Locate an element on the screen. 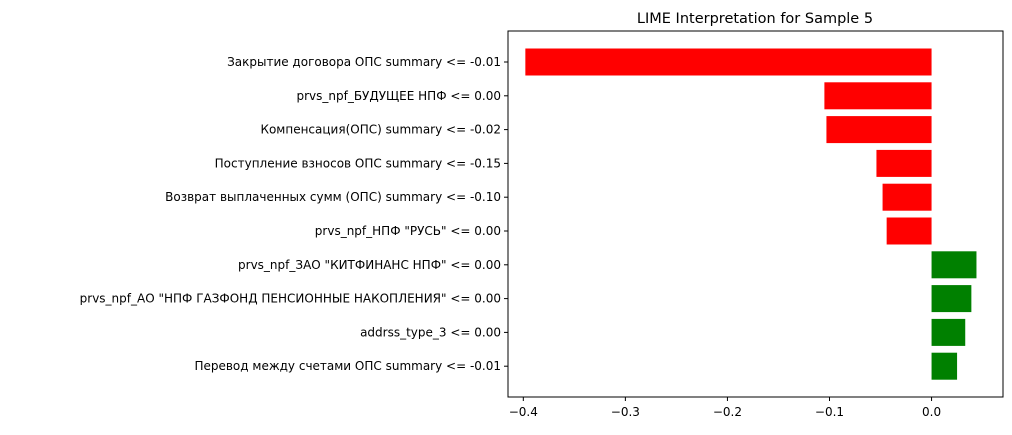 This screenshot has width=1012, height=435. y-tick-label: prvs_npf_ЗАО "КИТФИНАНС НПФ" <= 0.00 is located at coordinates (369, 265).